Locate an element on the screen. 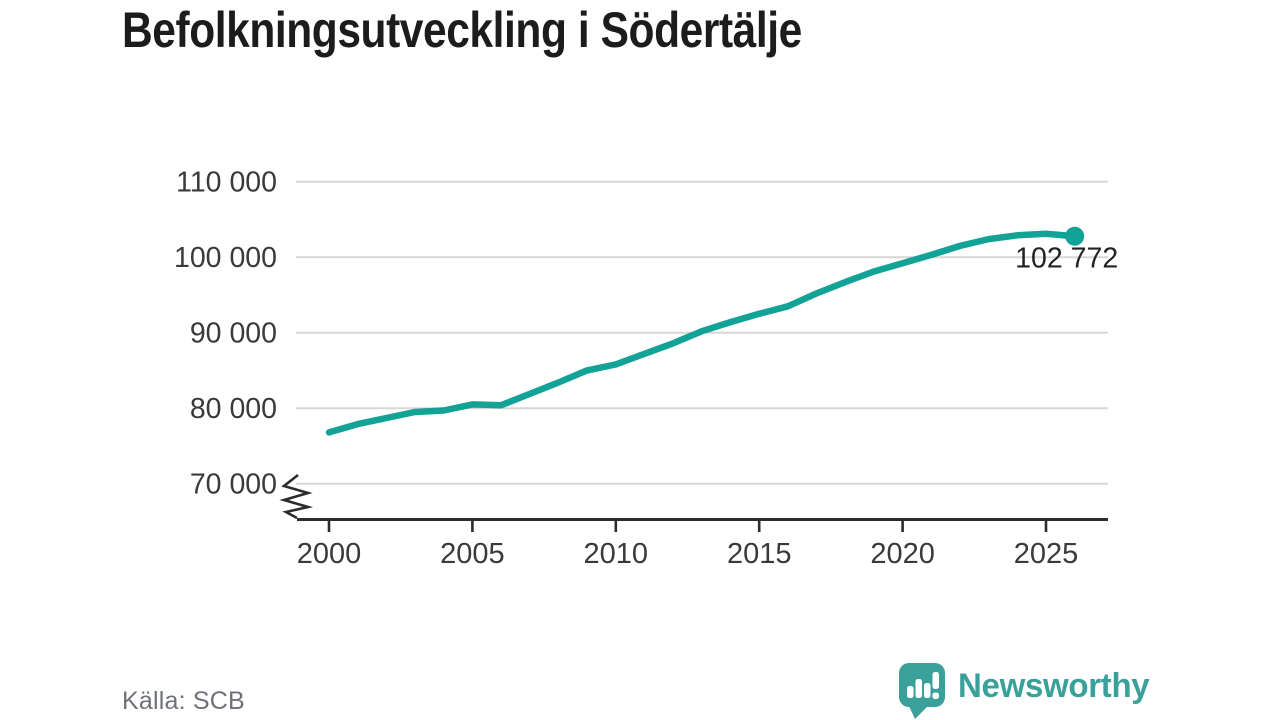 The width and height of the screenshot is (1280, 720). source-label: Källa: SCB is located at coordinates (183, 701).